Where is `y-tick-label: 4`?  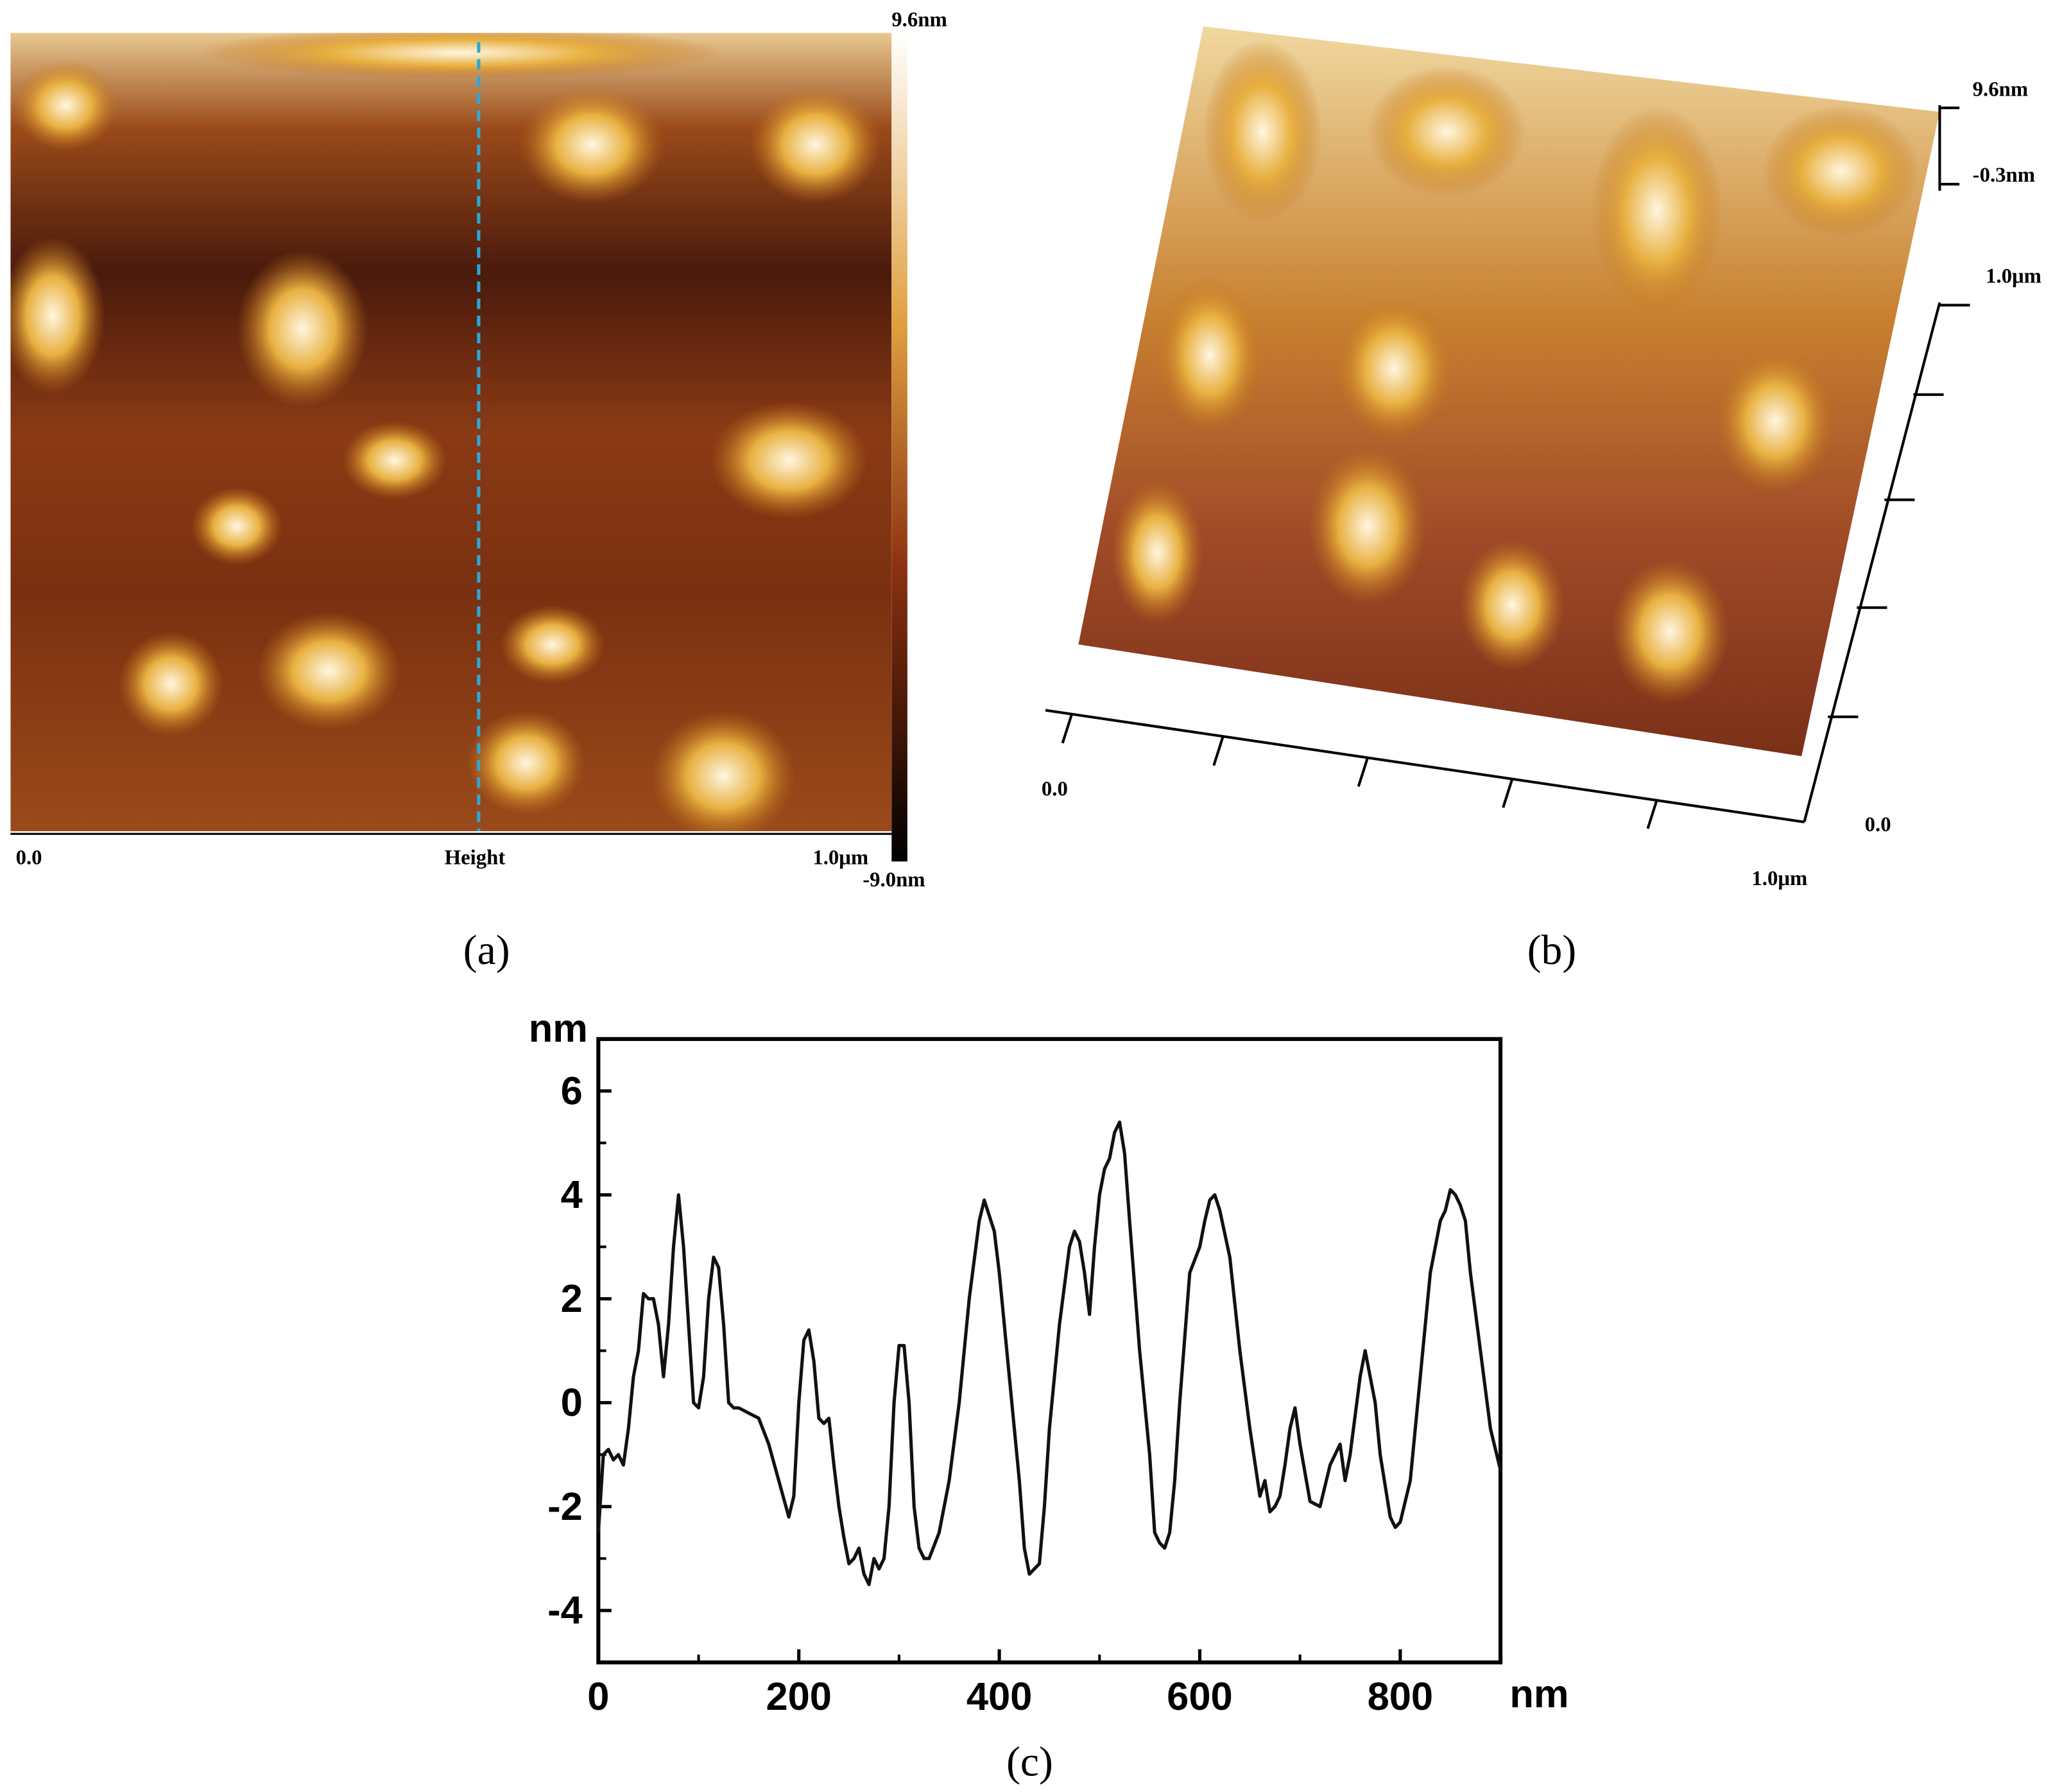 y-tick-label: 4 is located at coordinates (572, 1195).